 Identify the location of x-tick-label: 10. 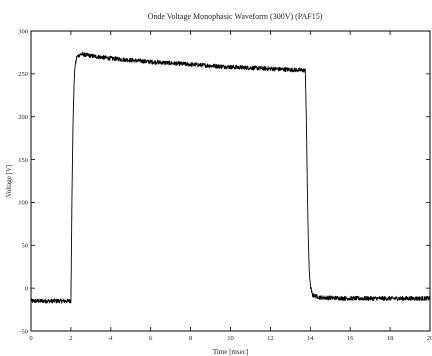
(230, 338).